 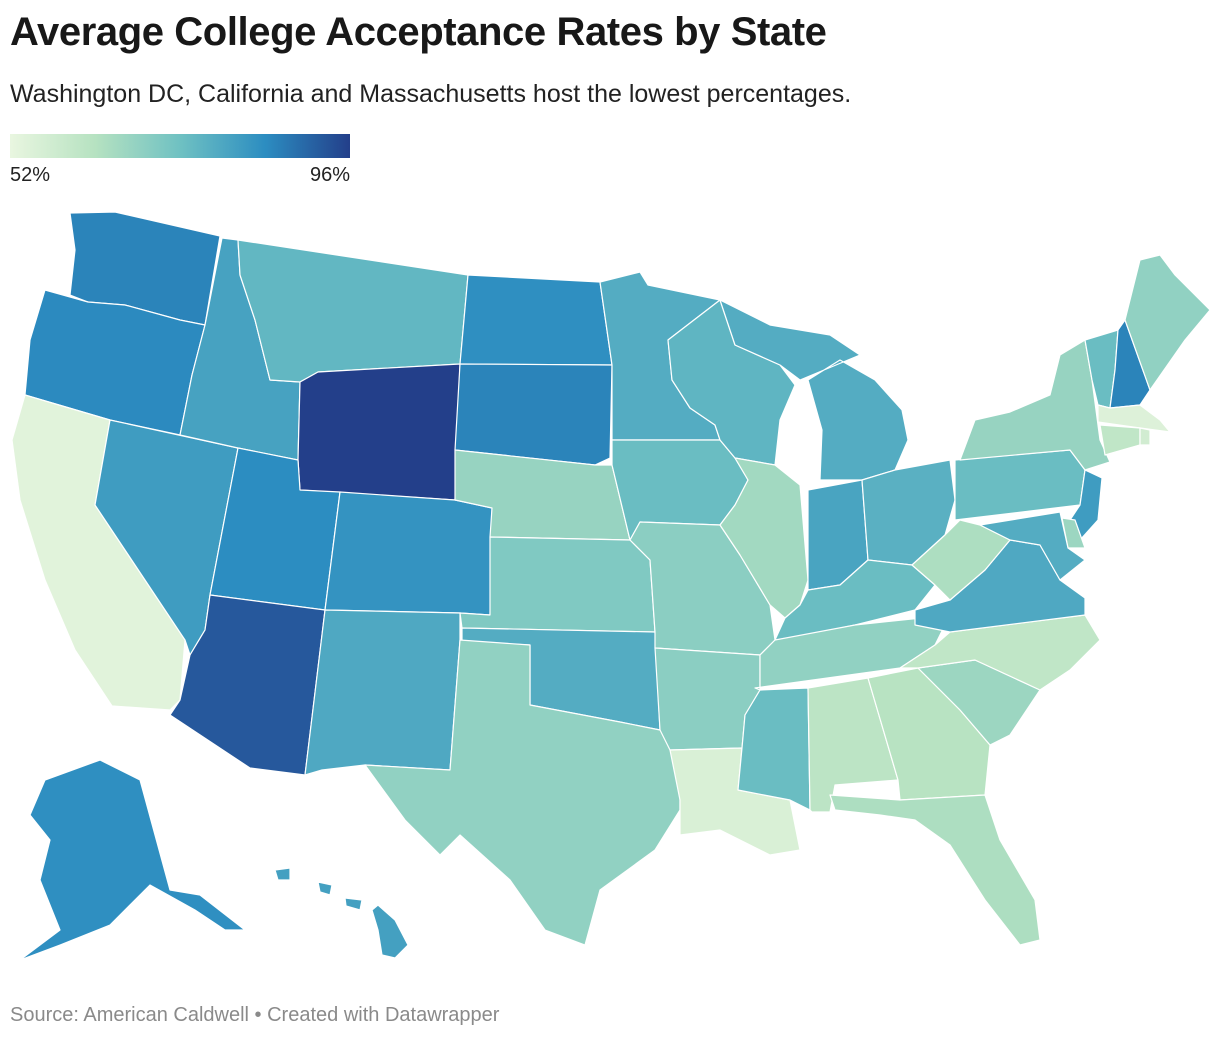 What do you see at coordinates (379, 432) in the screenshot?
I see `state-wyoming` at bounding box center [379, 432].